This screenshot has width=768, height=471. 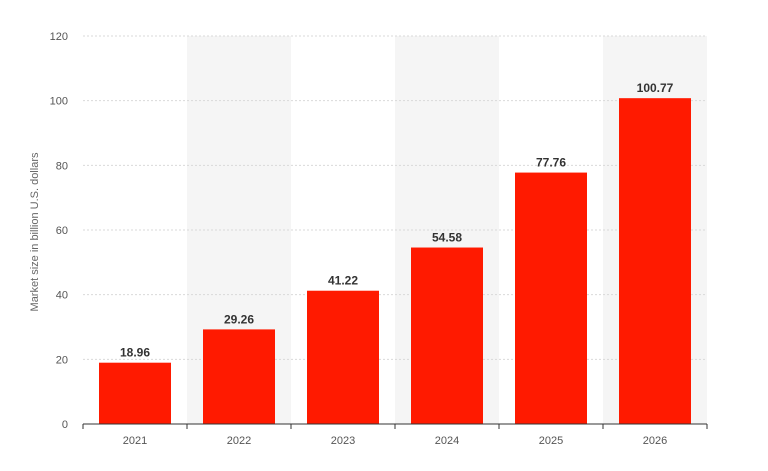 I want to click on y-tick-label: 120, so click(x=59, y=37).